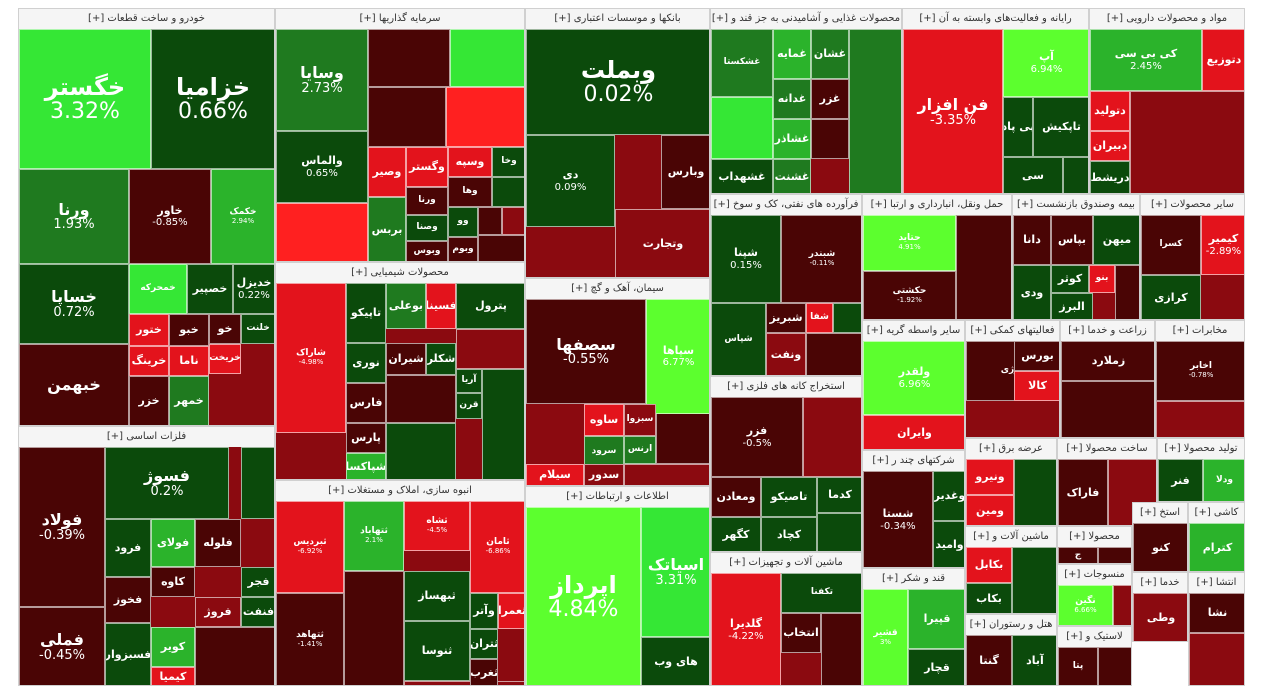  I want to click on stock-tile: دی 0.09%, so click(570, 181).